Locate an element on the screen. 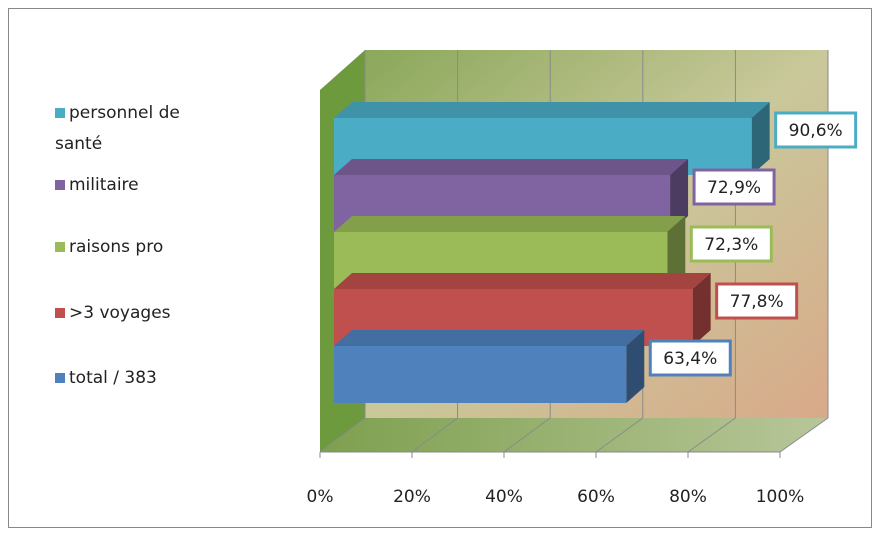  value-label: 72,3% is located at coordinates (731, 245).